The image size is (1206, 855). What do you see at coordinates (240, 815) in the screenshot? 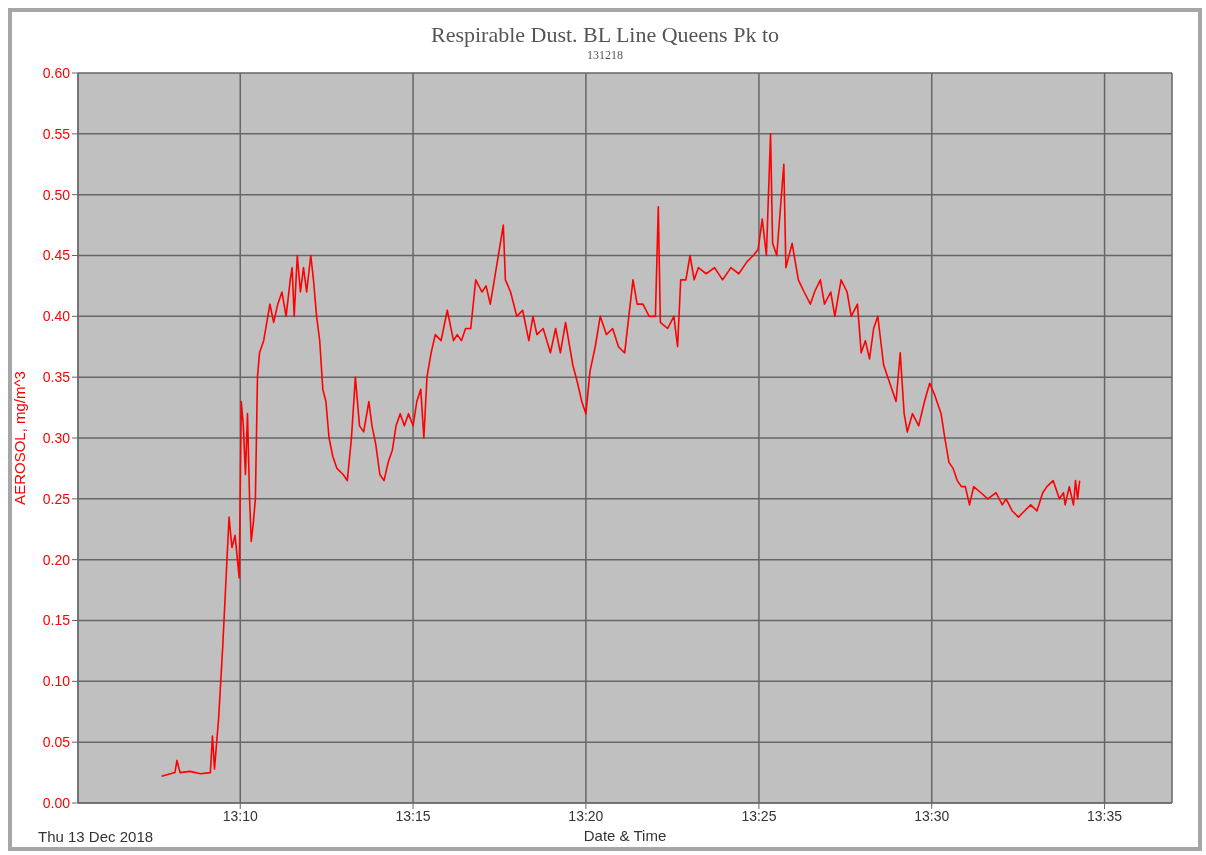
I see `x-tick-label: 13:10` at bounding box center [240, 815].